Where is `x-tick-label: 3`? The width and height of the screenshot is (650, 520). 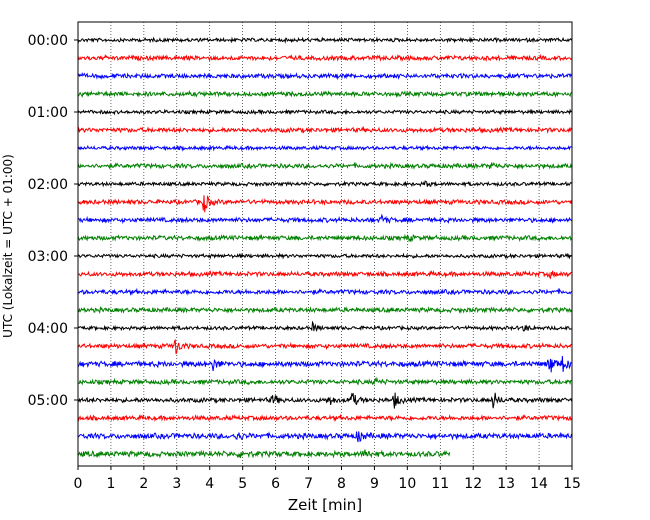
x-tick-label: 3 is located at coordinates (176, 484).